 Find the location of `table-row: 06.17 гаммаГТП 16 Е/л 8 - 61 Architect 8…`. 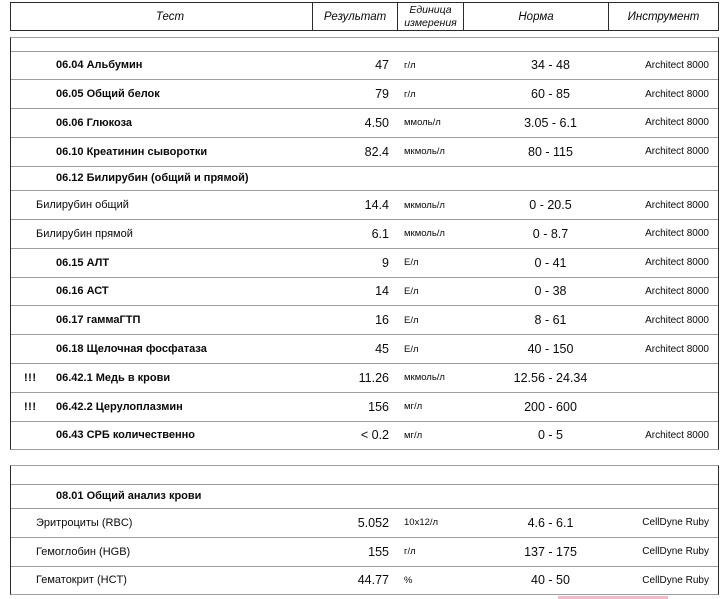

table-row: 06.17 гаммаГТП 16 Е/л 8 - 61 Architect 8… is located at coordinates (364, 319).